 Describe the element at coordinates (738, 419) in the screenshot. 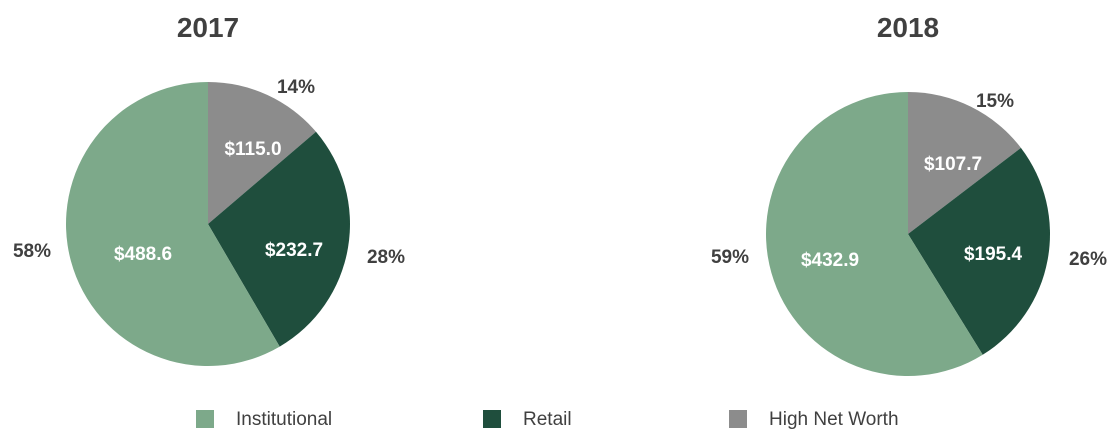

I see `legend-swatch-high-net-worth` at that location.